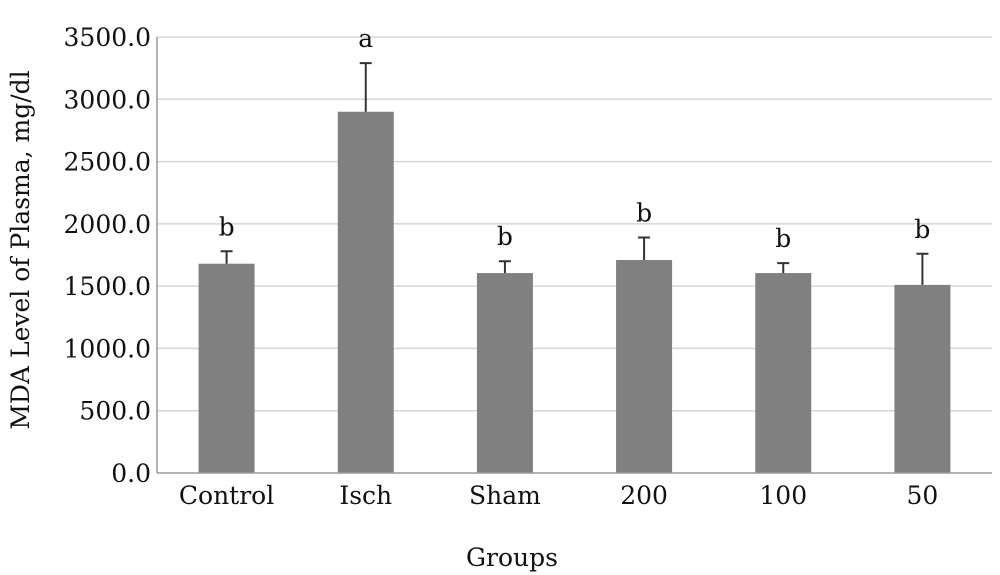 The height and width of the screenshot is (575, 1000). I want to click on y-tick-label: 3500.0, so click(107, 37).